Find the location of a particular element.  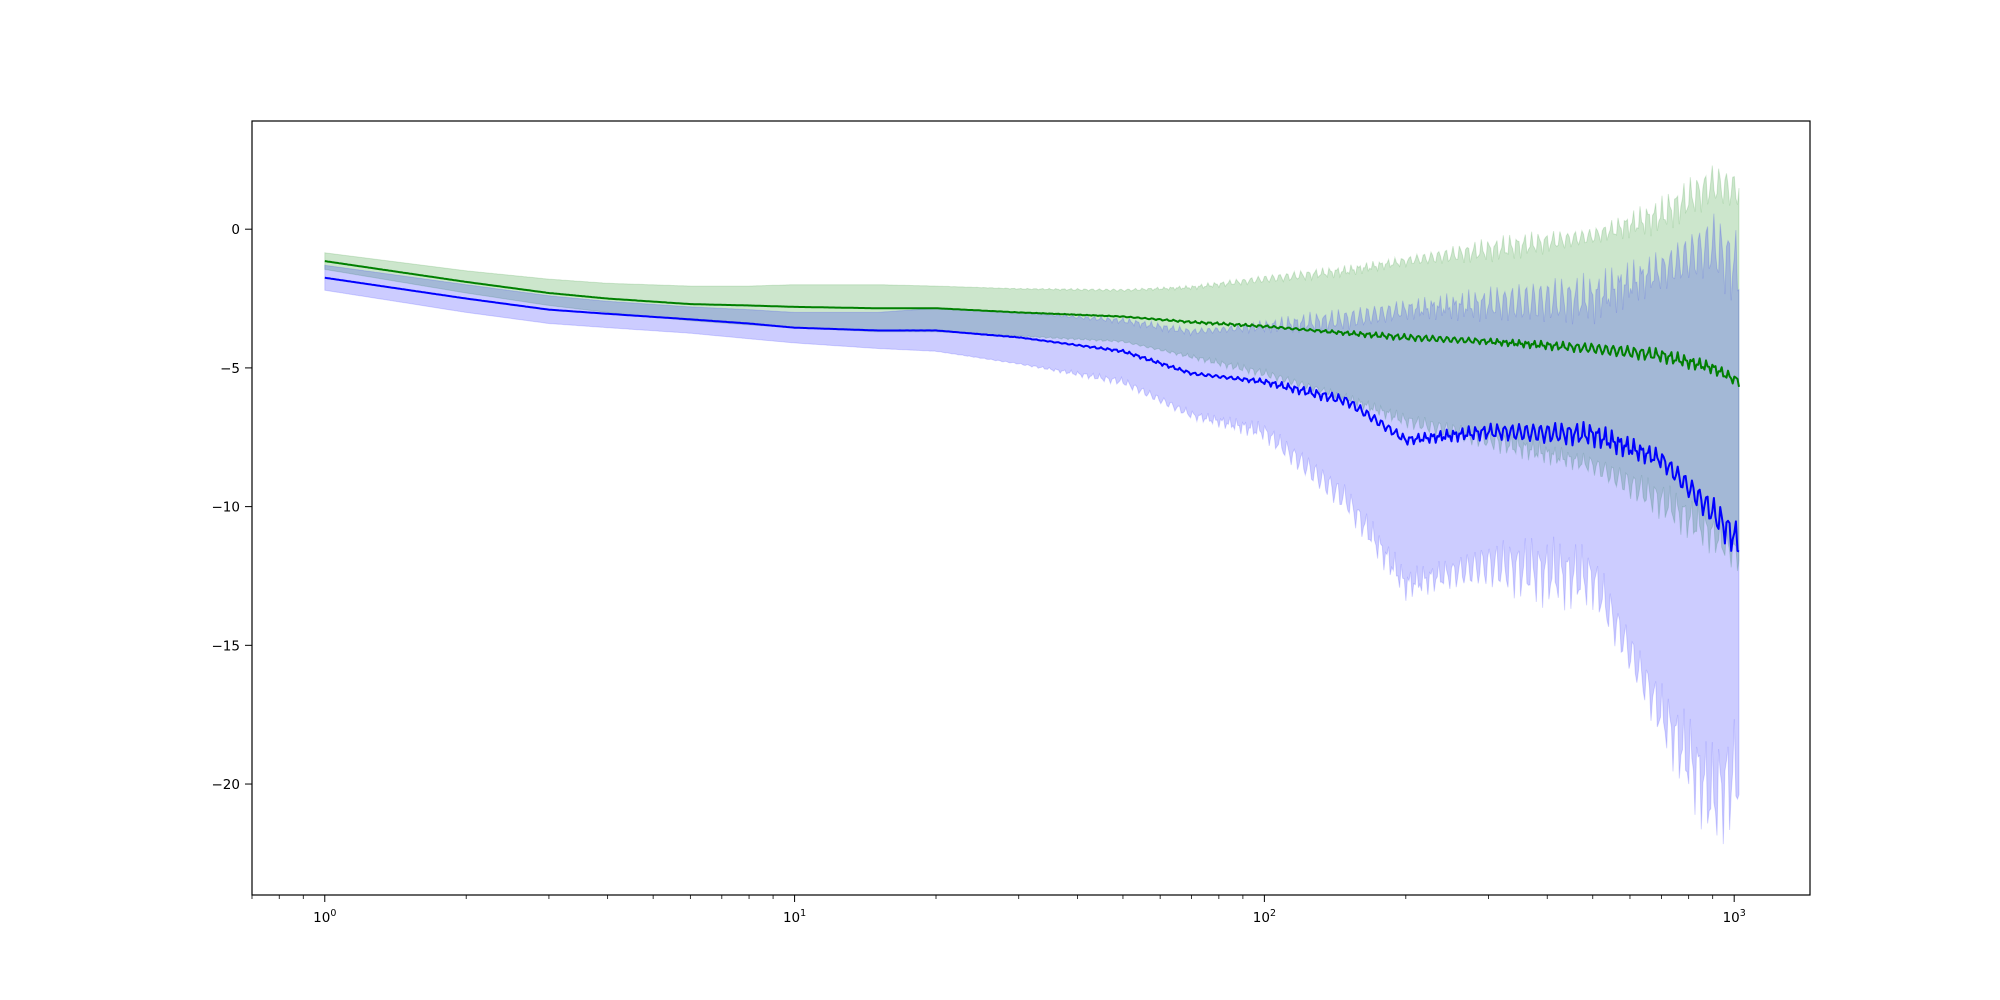

y-axis: 0 −5 −10 −15 −20 is located at coordinates (232, 507).